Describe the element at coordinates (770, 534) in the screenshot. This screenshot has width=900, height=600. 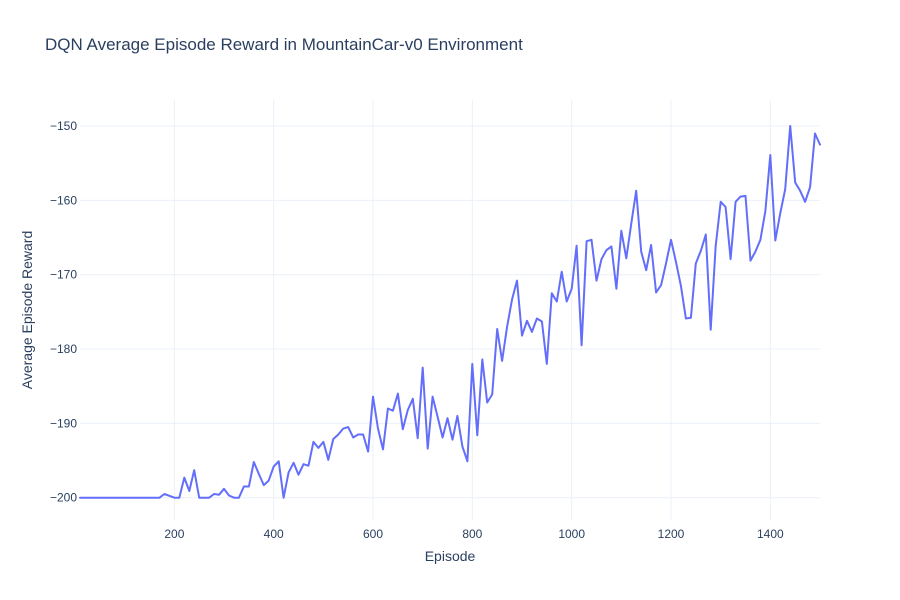
I see `x-tick-label-1400: 1400` at that location.